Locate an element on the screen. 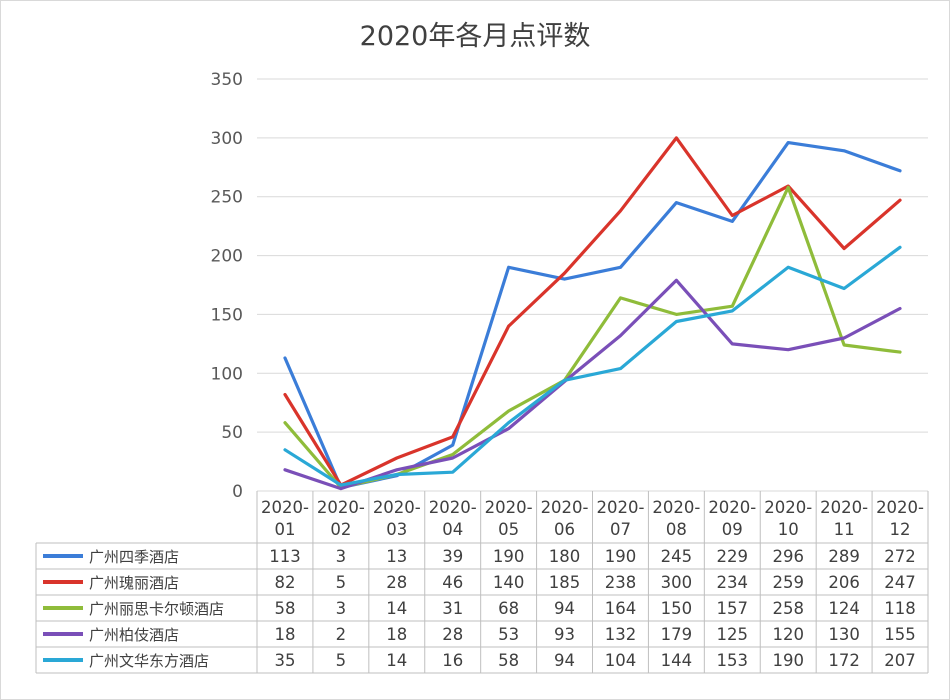 The height and width of the screenshot is (700, 950). table-cell-value: 155 is located at coordinates (900, 634).